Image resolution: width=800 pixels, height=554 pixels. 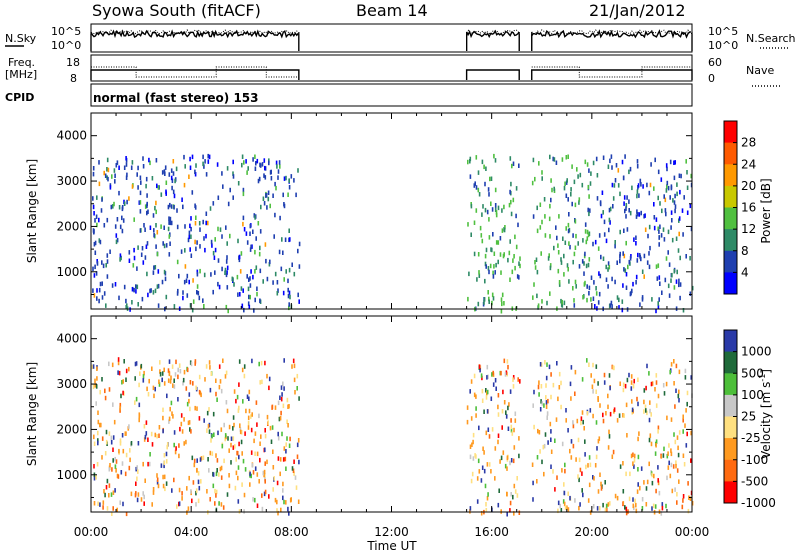 I want to click on nsky-tick-top: 10^5, so click(x=66, y=31).